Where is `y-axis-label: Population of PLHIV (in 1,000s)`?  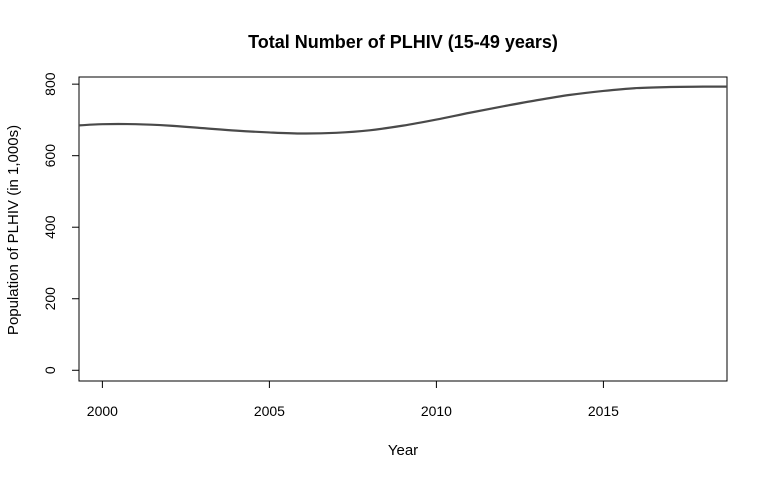
y-axis-label: Population of PLHIV (in 1,000s) is located at coordinates (13, 230).